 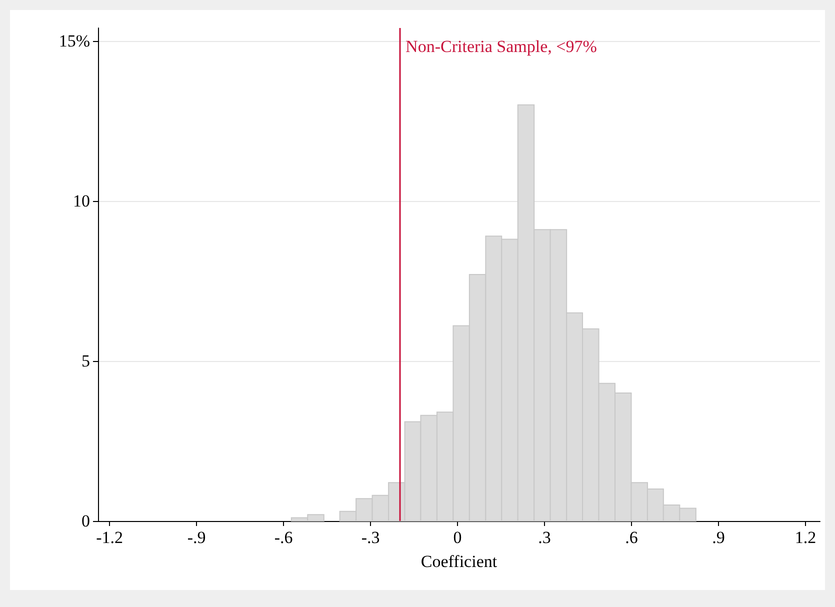 I want to click on x-tick-label: -.9, so click(x=196, y=537).